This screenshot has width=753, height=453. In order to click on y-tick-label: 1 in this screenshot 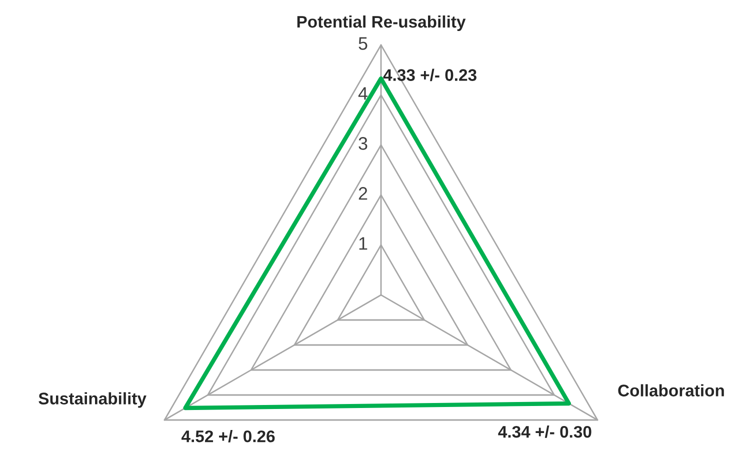, I will do `click(363, 243)`.